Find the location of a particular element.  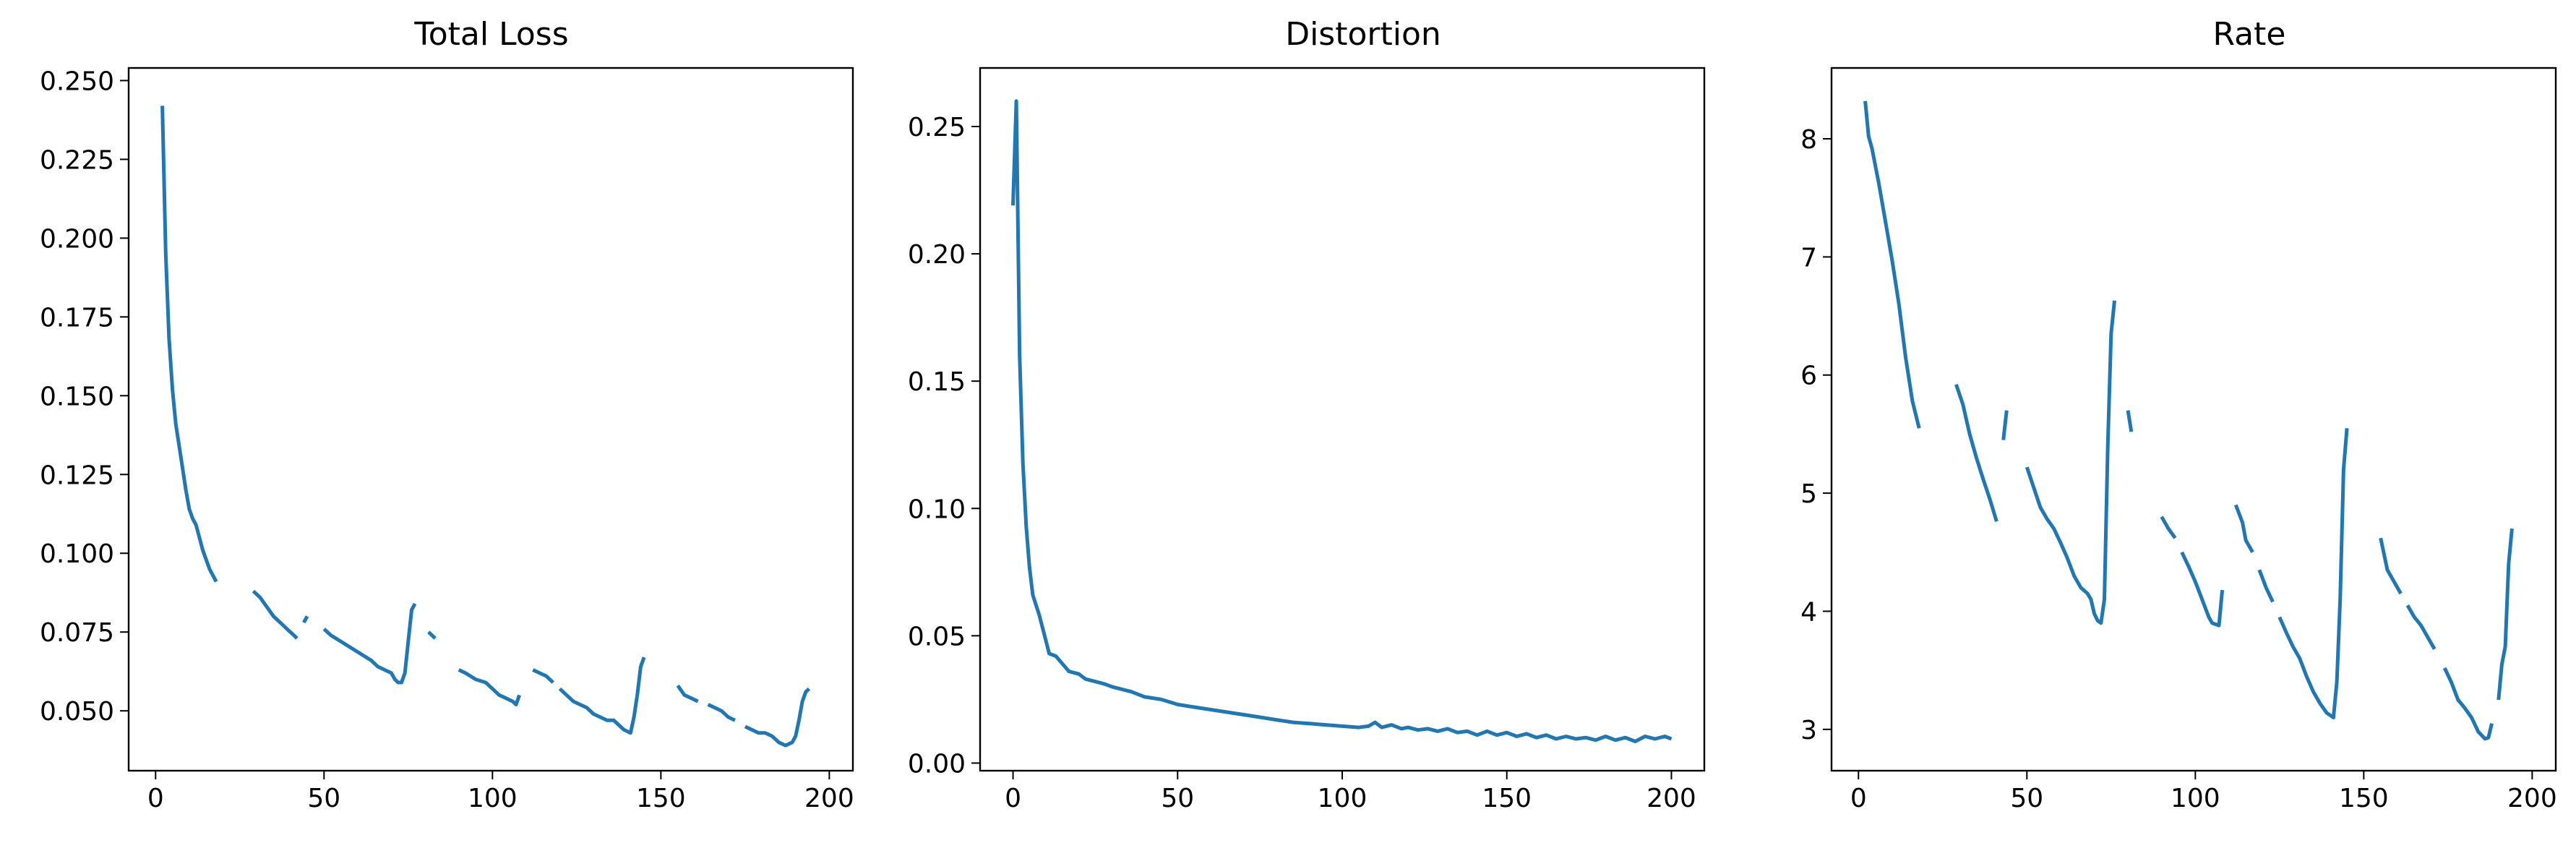

y-tick-label: 0.225 is located at coordinates (77, 160).